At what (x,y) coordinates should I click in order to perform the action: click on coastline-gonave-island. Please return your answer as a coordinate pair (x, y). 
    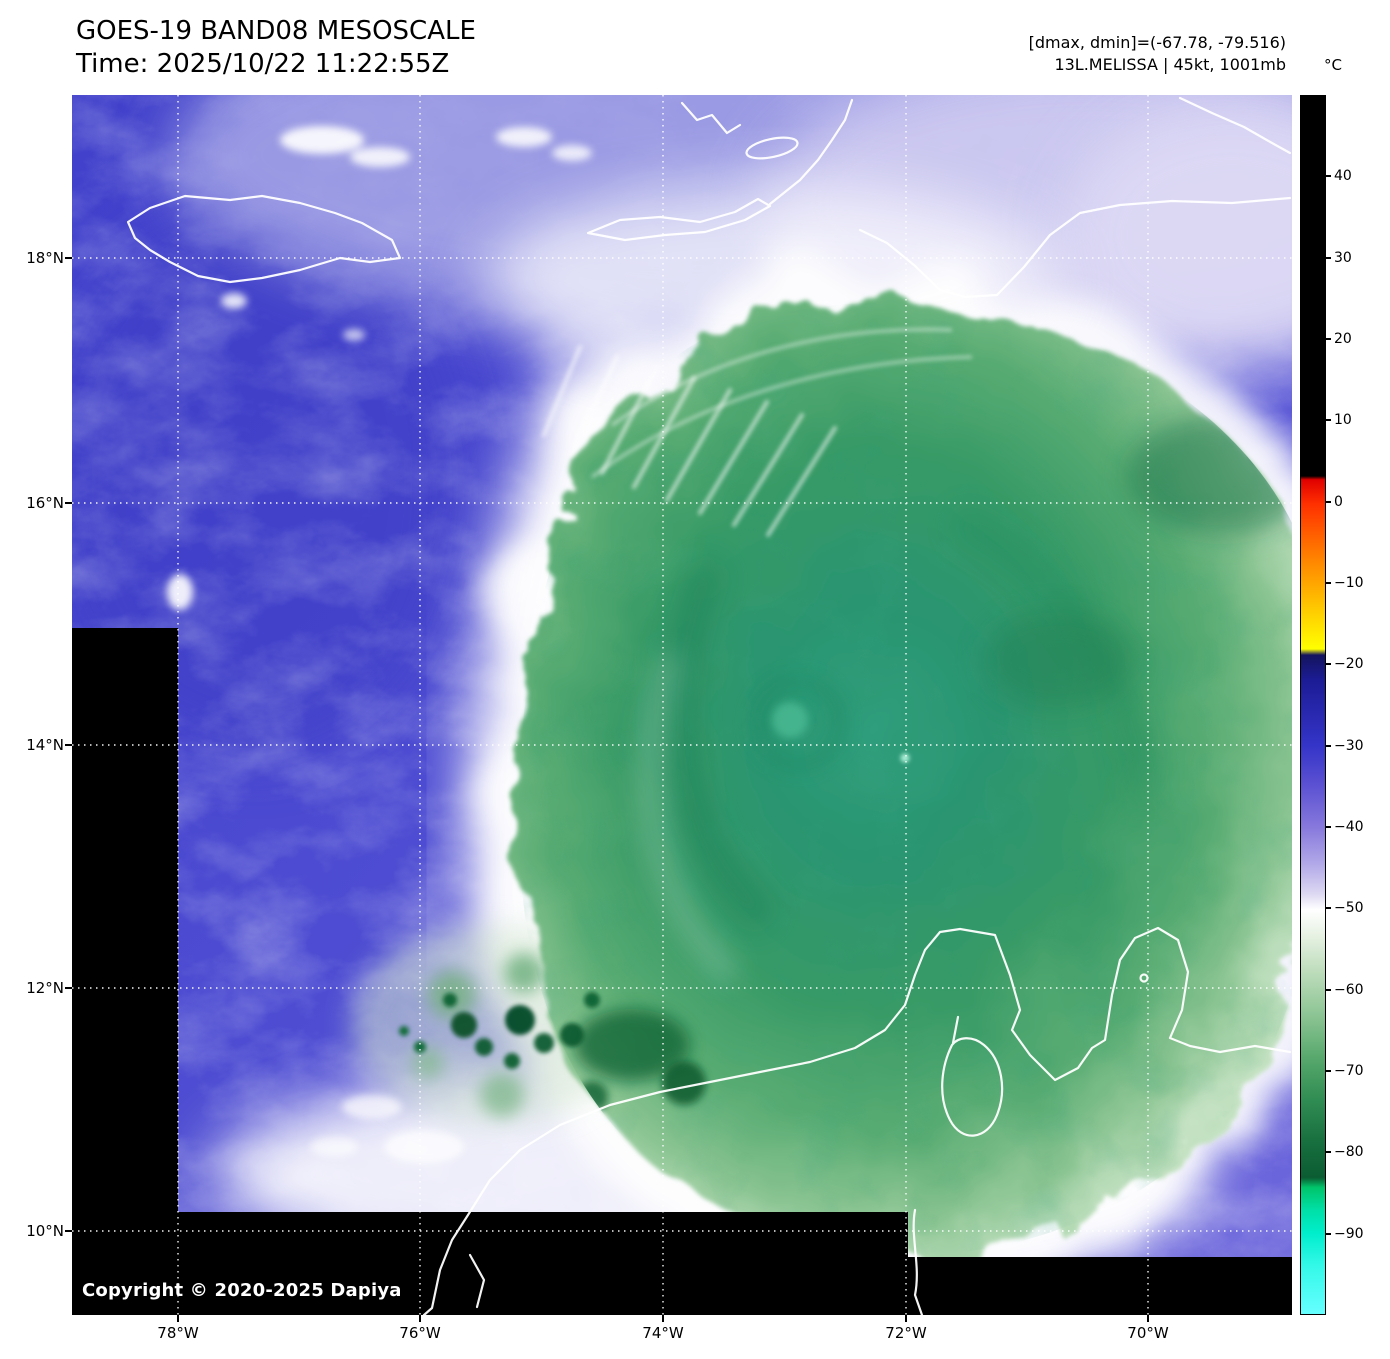
    Looking at the image, I should click on (772, 148).